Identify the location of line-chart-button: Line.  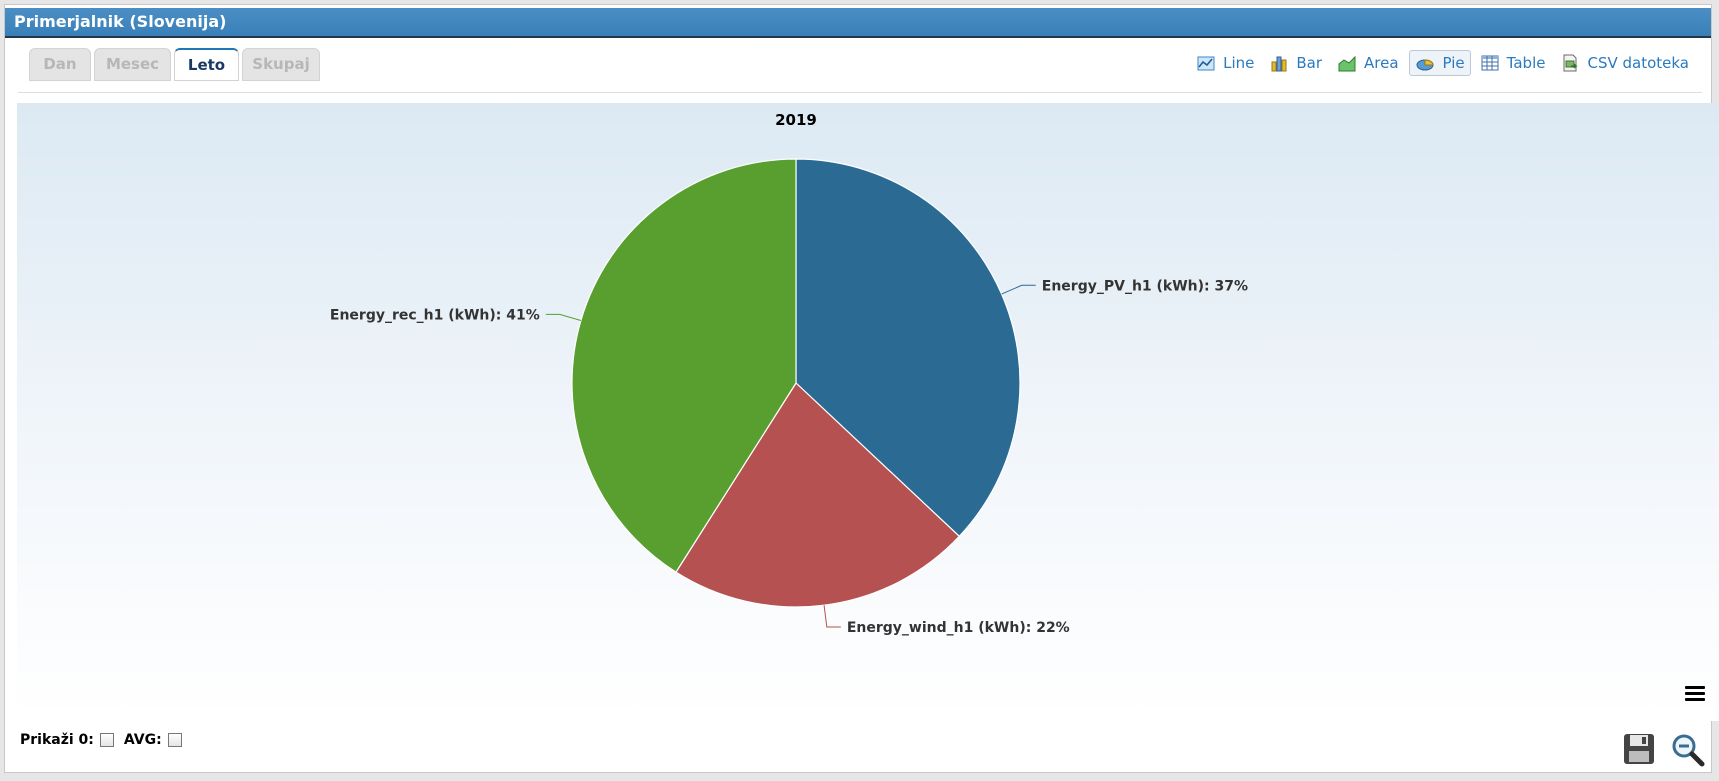
(1225, 63).